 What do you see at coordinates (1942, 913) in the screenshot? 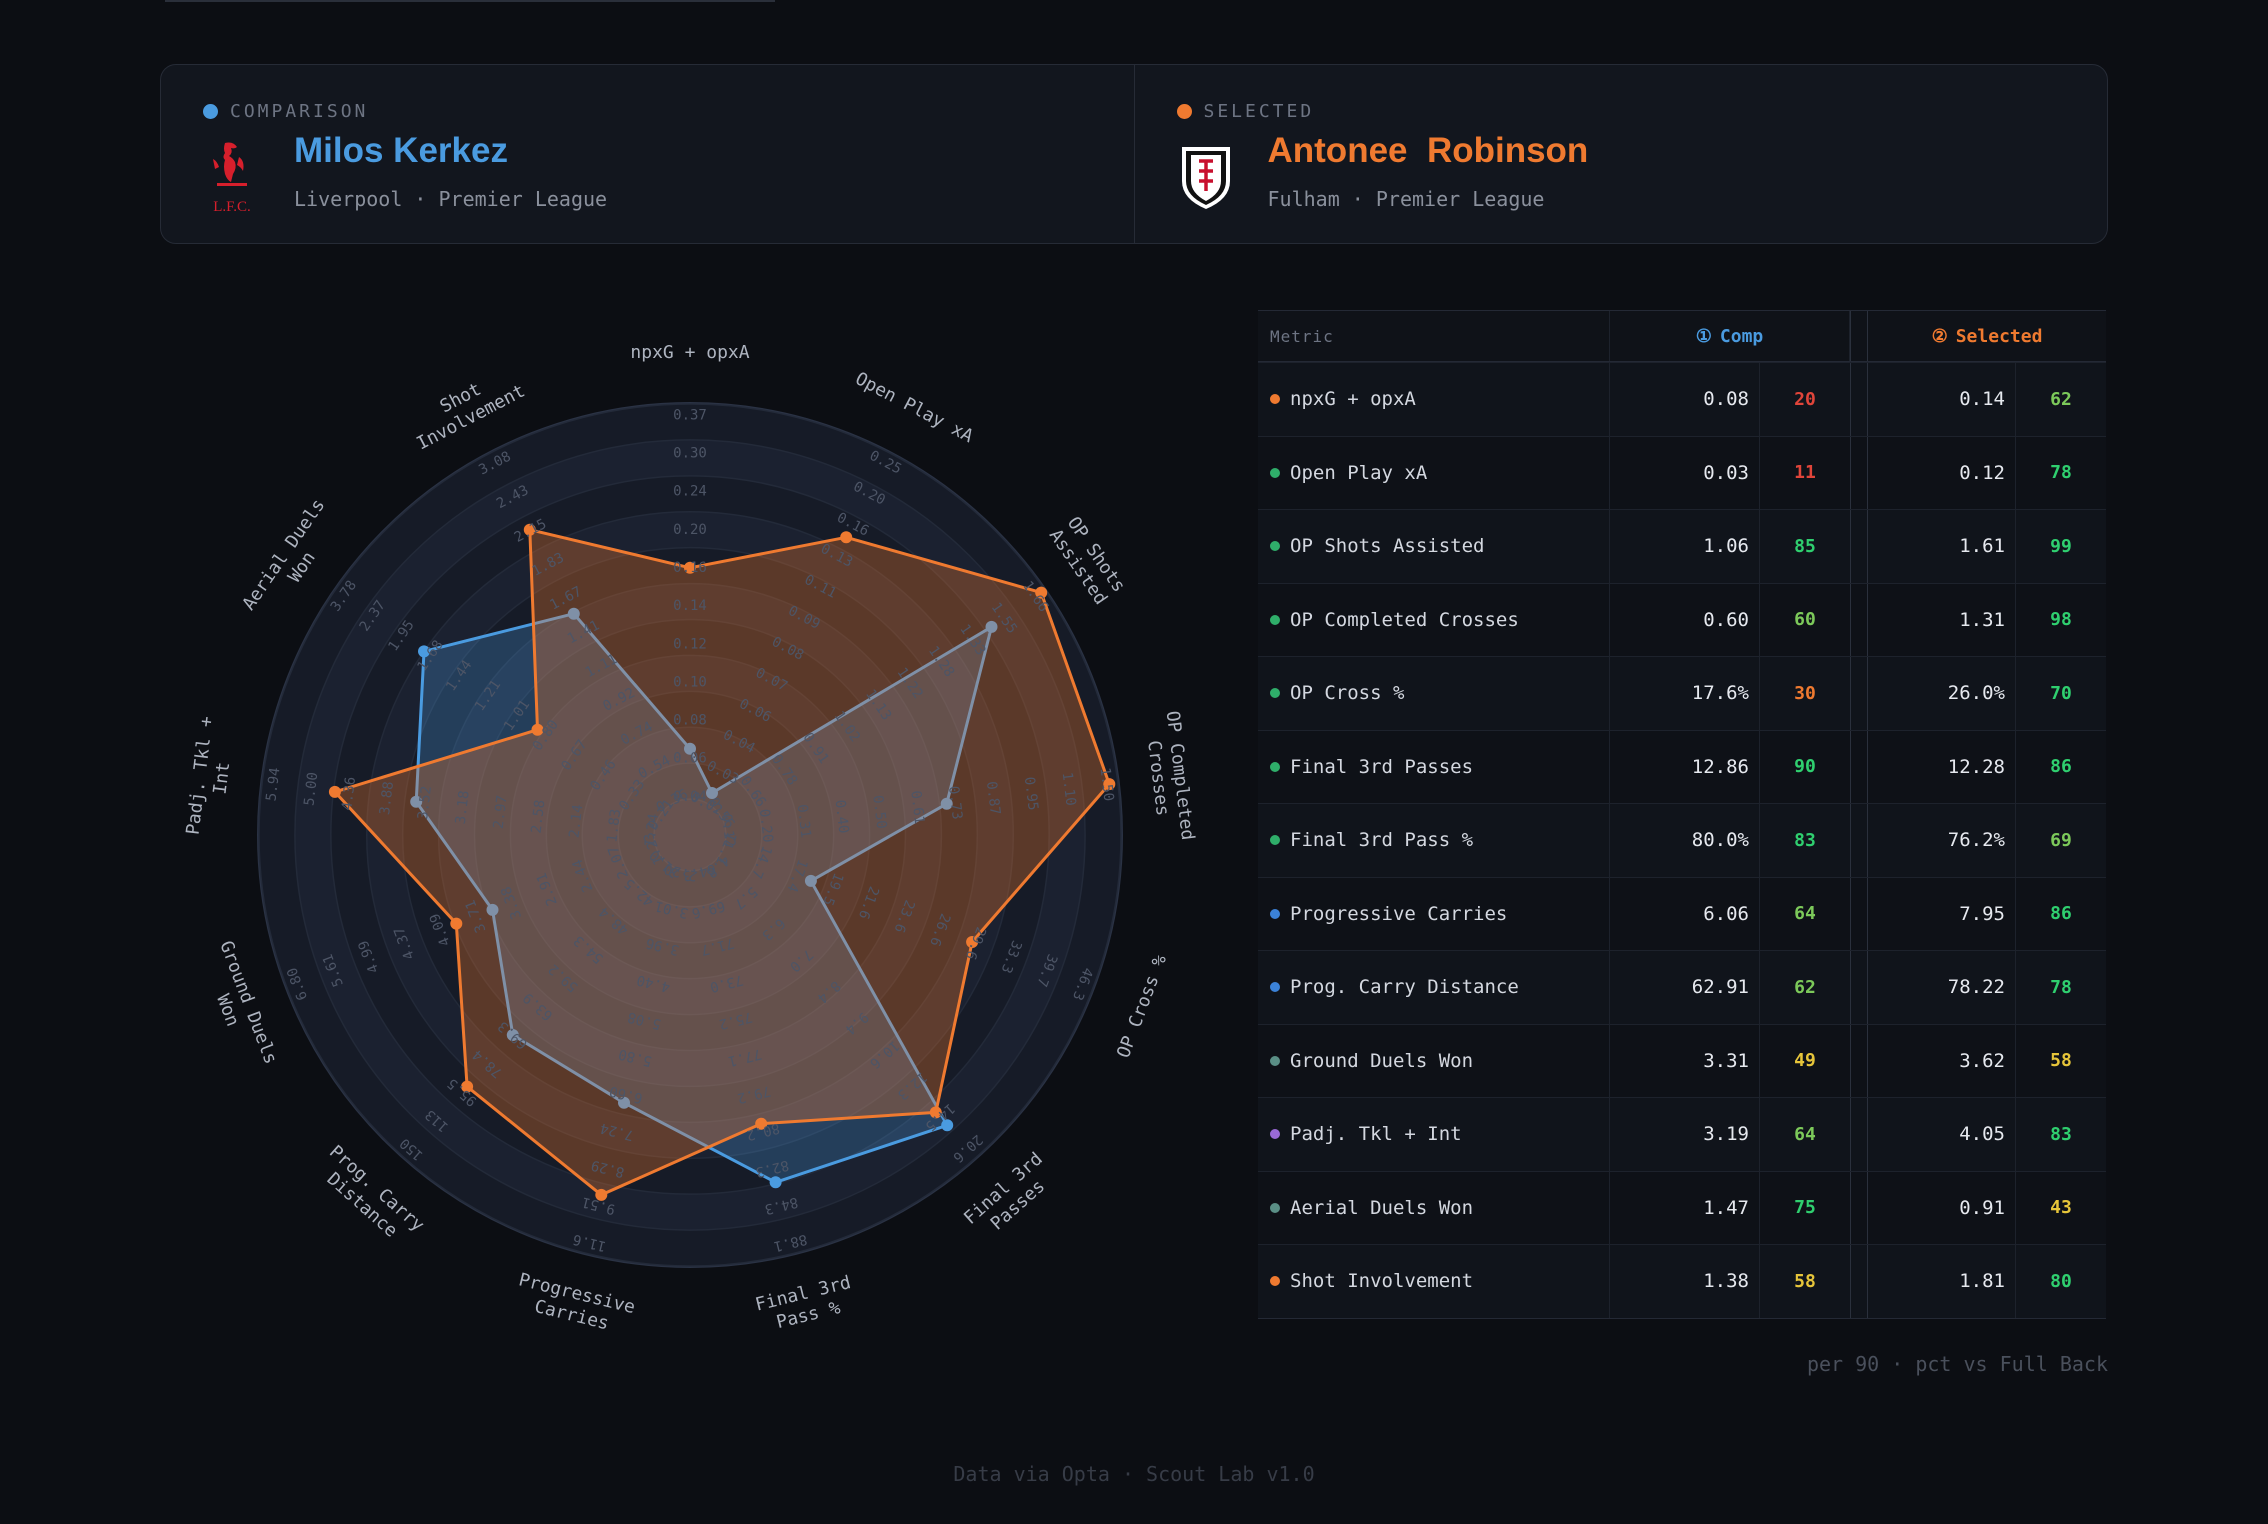
I see `selected-value: 7.95` at bounding box center [1942, 913].